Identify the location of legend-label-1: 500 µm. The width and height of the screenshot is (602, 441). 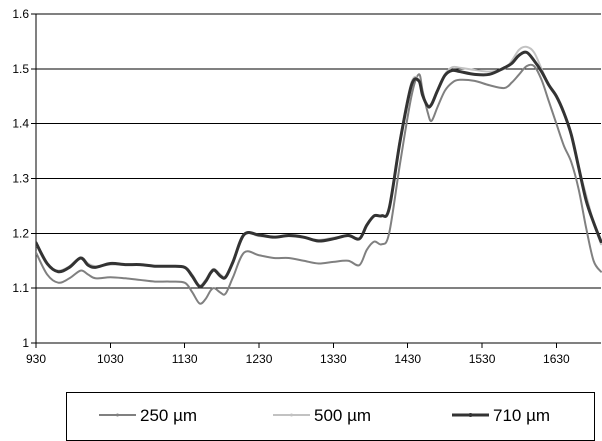
(342, 415).